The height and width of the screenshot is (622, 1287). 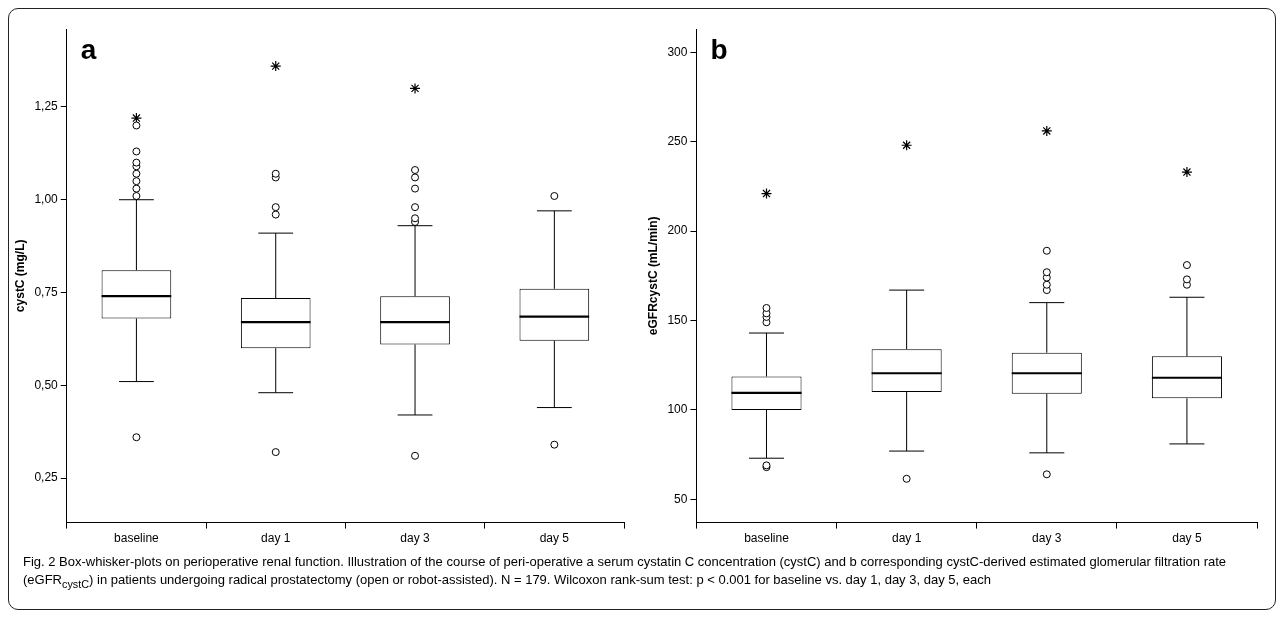 What do you see at coordinates (46, 199) in the screenshot?
I see `y-tick-label: 1,00` at bounding box center [46, 199].